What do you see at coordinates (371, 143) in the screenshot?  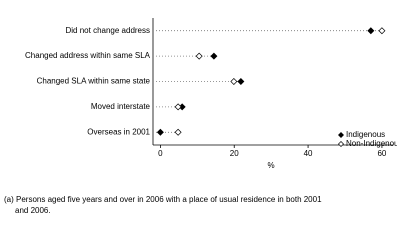 I see `legend-label: Non-Indigenous` at bounding box center [371, 143].